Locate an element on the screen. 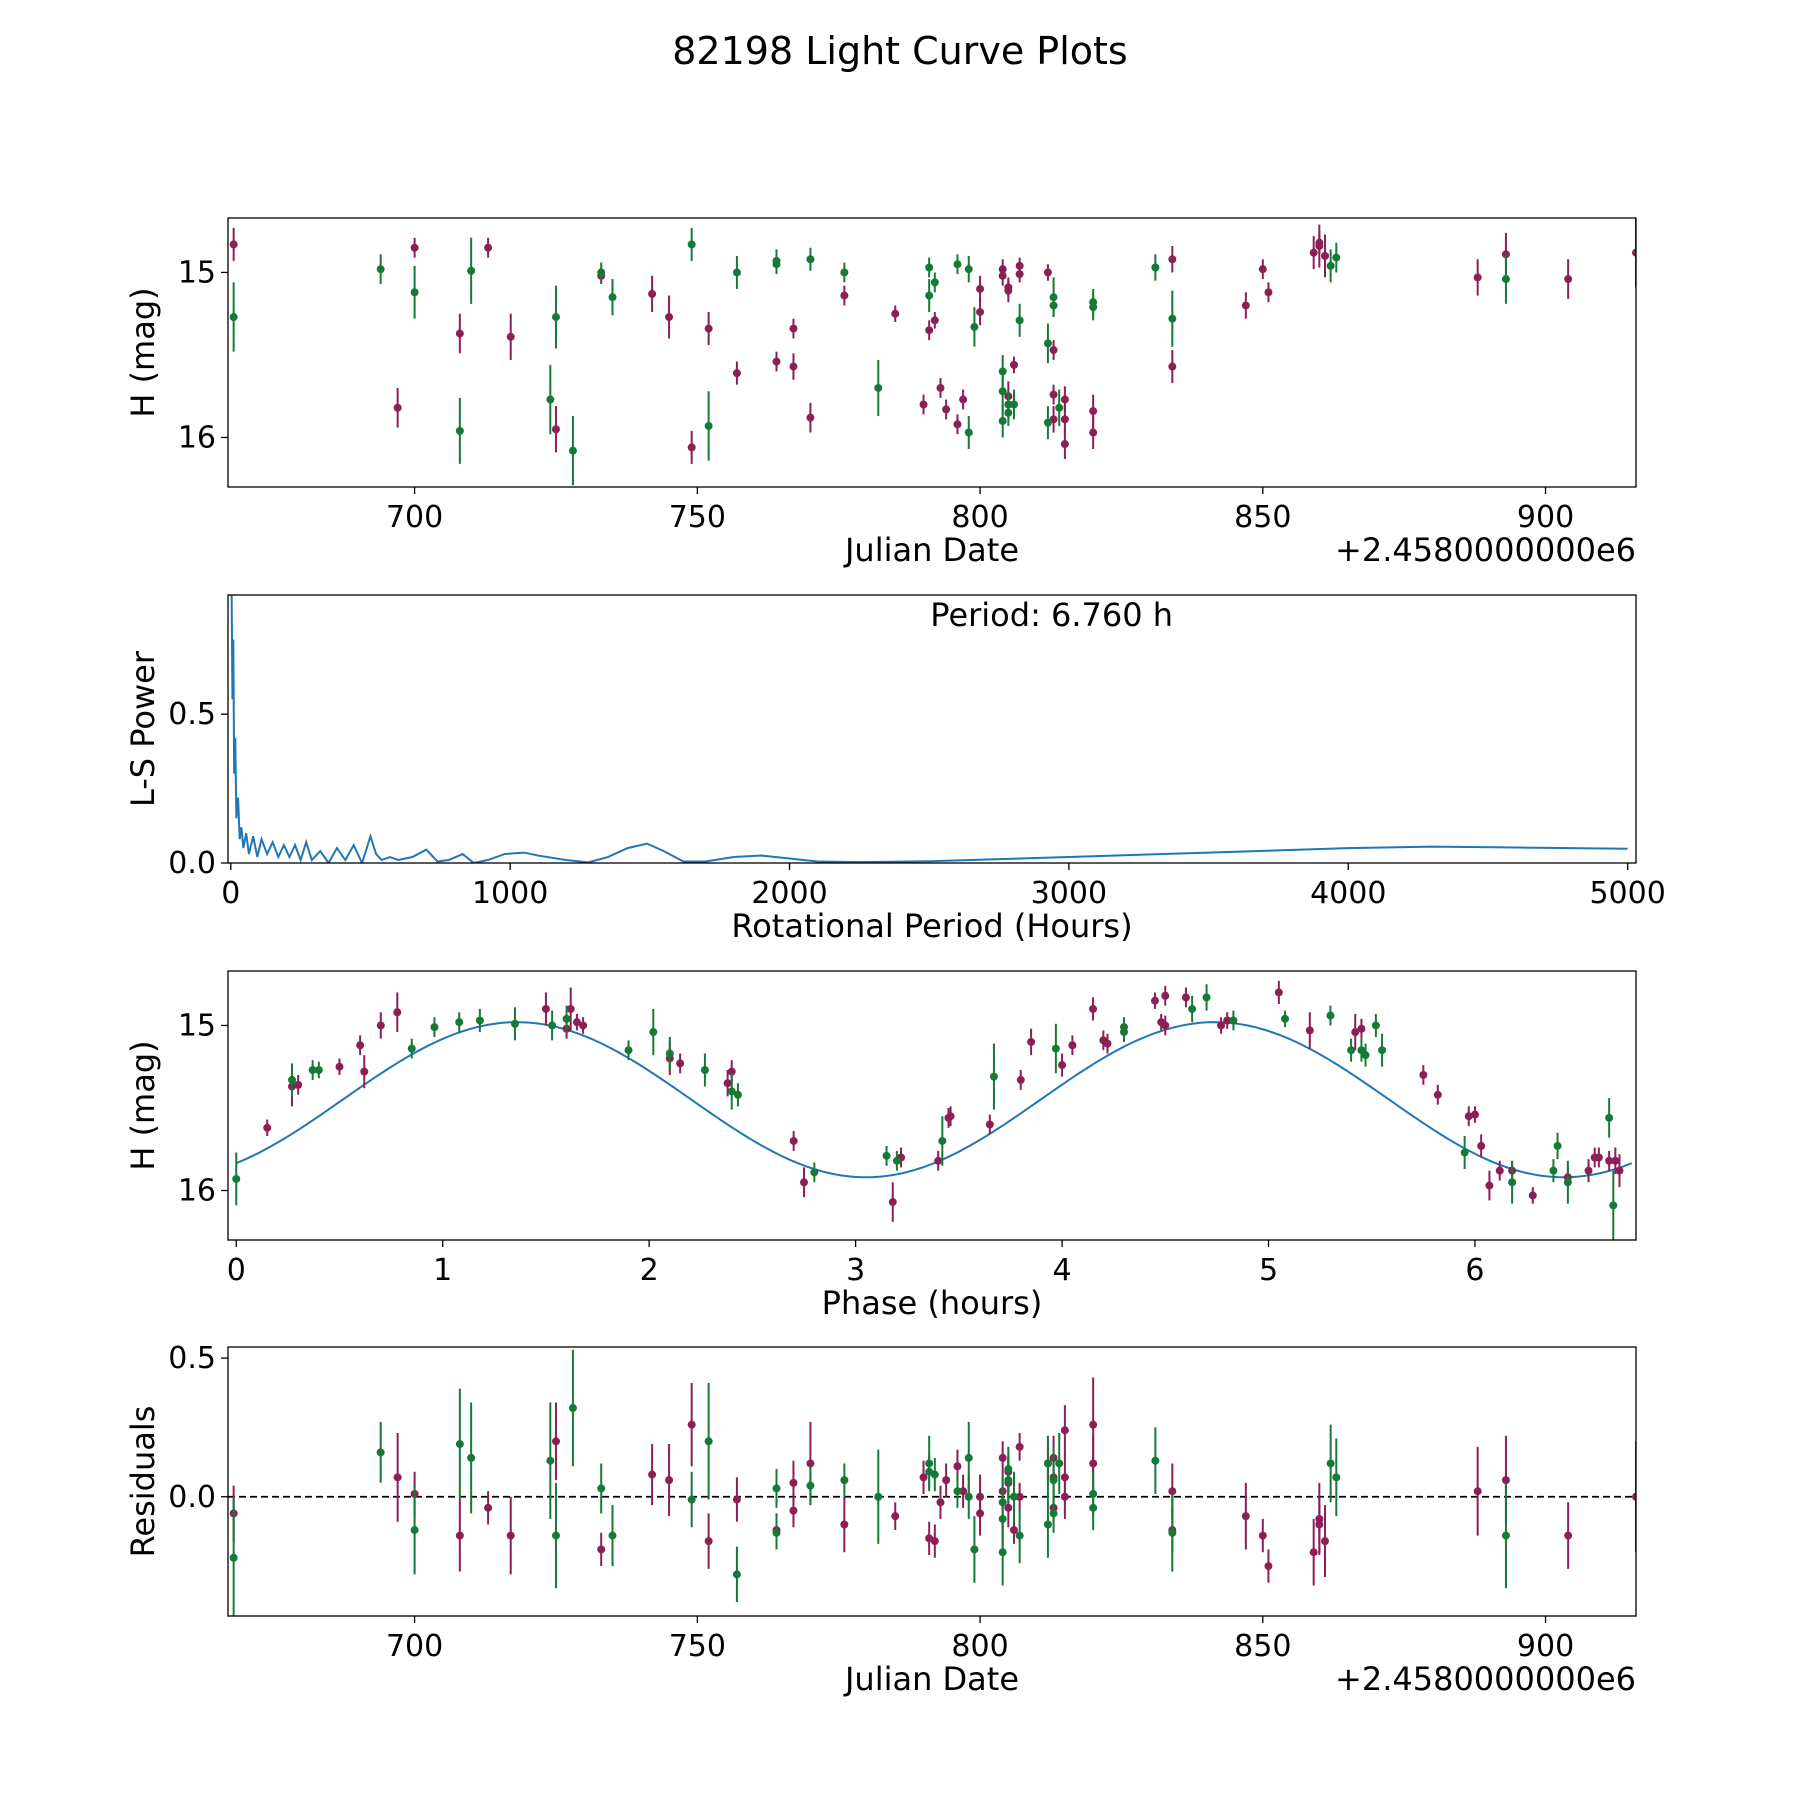 The width and height of the screenshot is (1800, 1800). model-sinusoid-line is located at coordinates (934, 1100).